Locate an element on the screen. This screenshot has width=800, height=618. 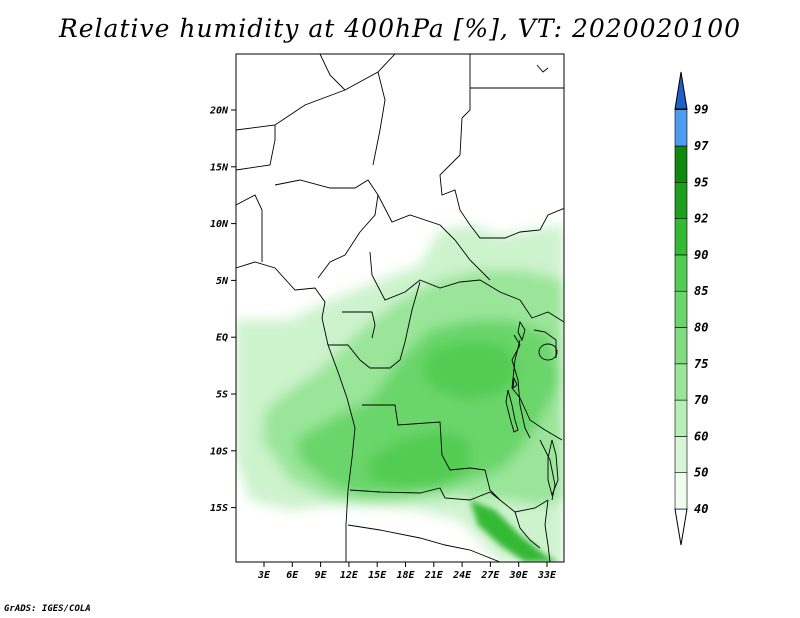
lat-tick-label: 10N is located at coordinates (219, 224).